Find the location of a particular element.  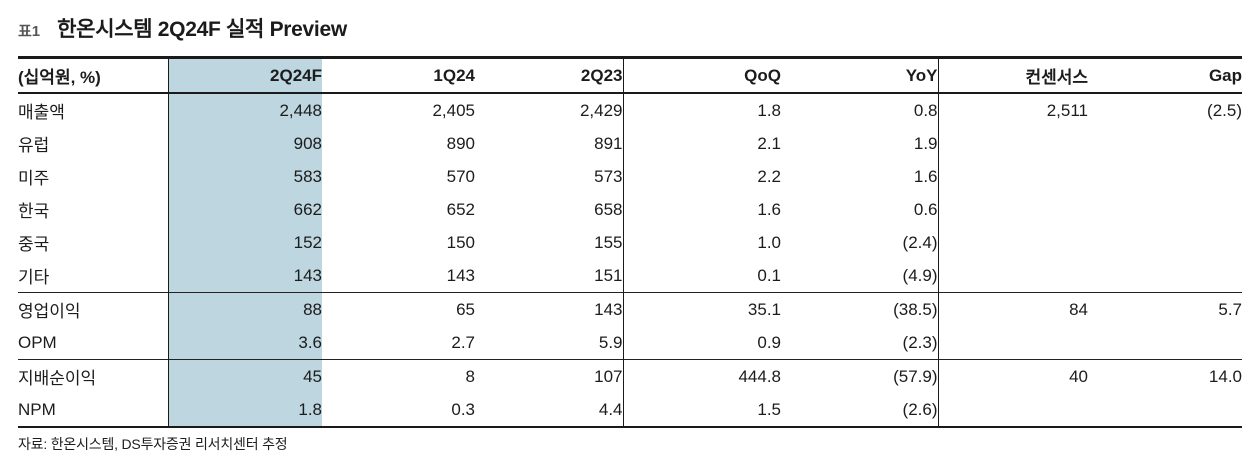

row-label-cell: 한국 is located at coordinates (93, 209).